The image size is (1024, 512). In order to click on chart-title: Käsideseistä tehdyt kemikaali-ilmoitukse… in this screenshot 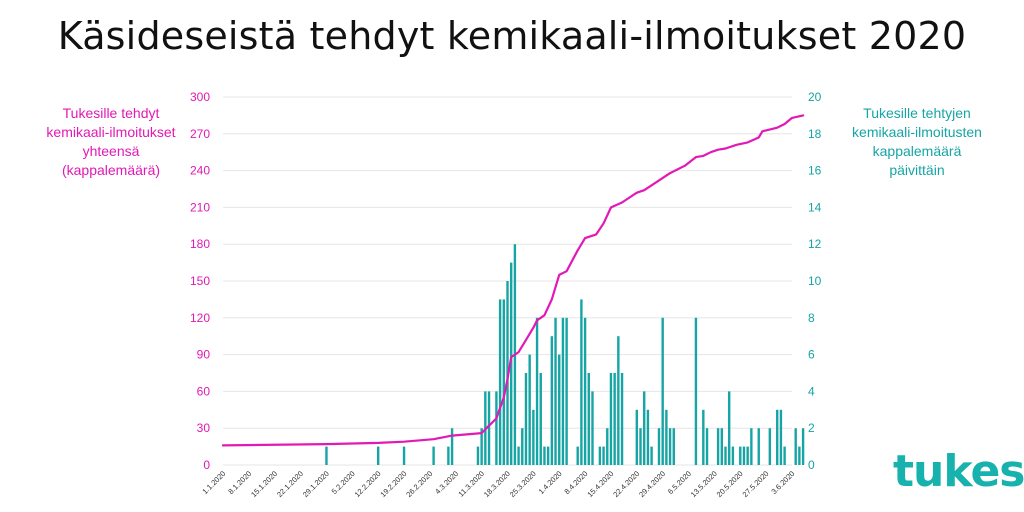, I will do `click(512, 36)`.